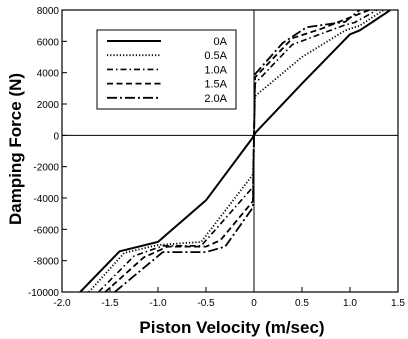 This screenshot has width=408, height=339. I want to click on y-tick-label: -4000, so click(46, 199).